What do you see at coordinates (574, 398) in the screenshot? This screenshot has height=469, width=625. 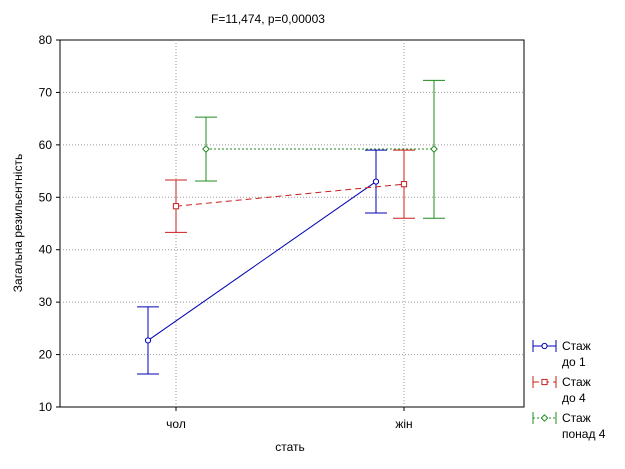 I see `legend-label: до 4` at bounding box center [574, 398].